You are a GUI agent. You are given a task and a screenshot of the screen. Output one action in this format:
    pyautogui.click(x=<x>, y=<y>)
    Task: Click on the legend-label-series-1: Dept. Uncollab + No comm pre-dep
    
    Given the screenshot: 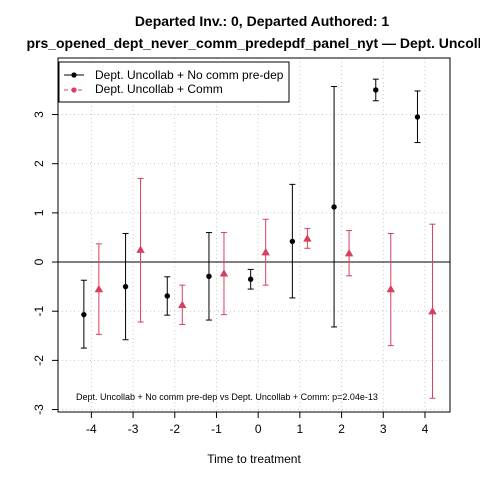 What is the action you would take?
    pyautogui.click(x=189, y=75)
    